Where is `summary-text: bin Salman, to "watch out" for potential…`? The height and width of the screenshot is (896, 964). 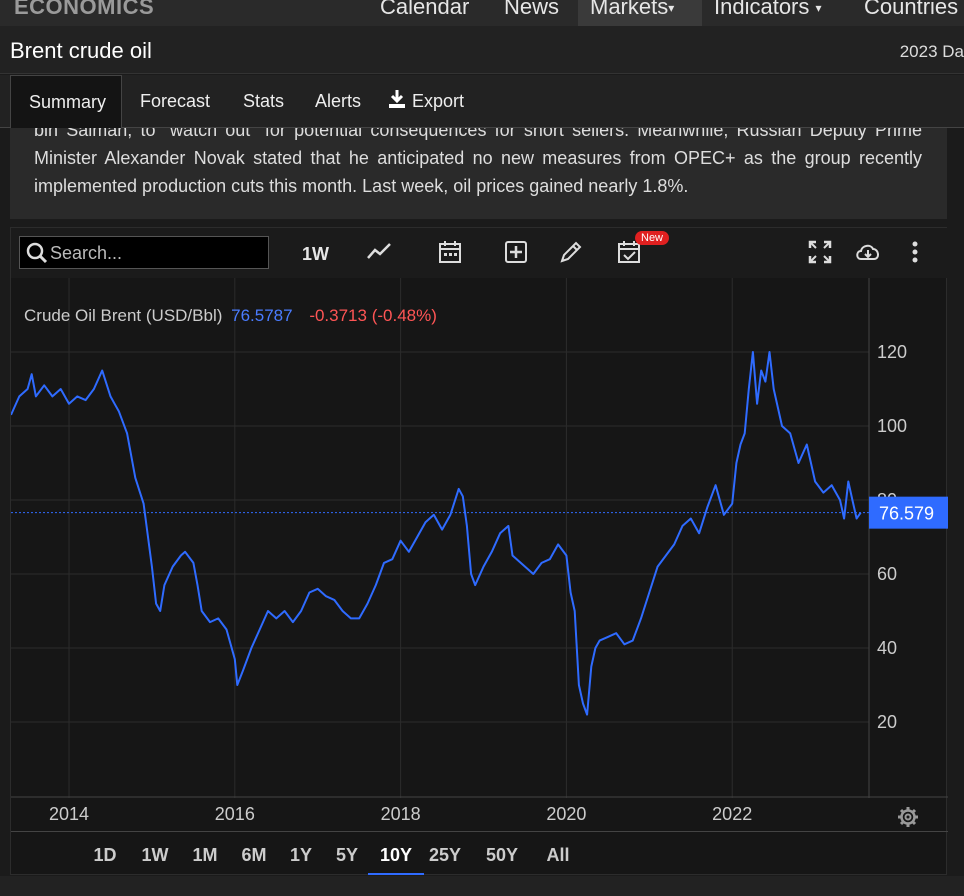
summary-text: bin Salman, to "watch out" for potential… is located at coordinates (478, 162).